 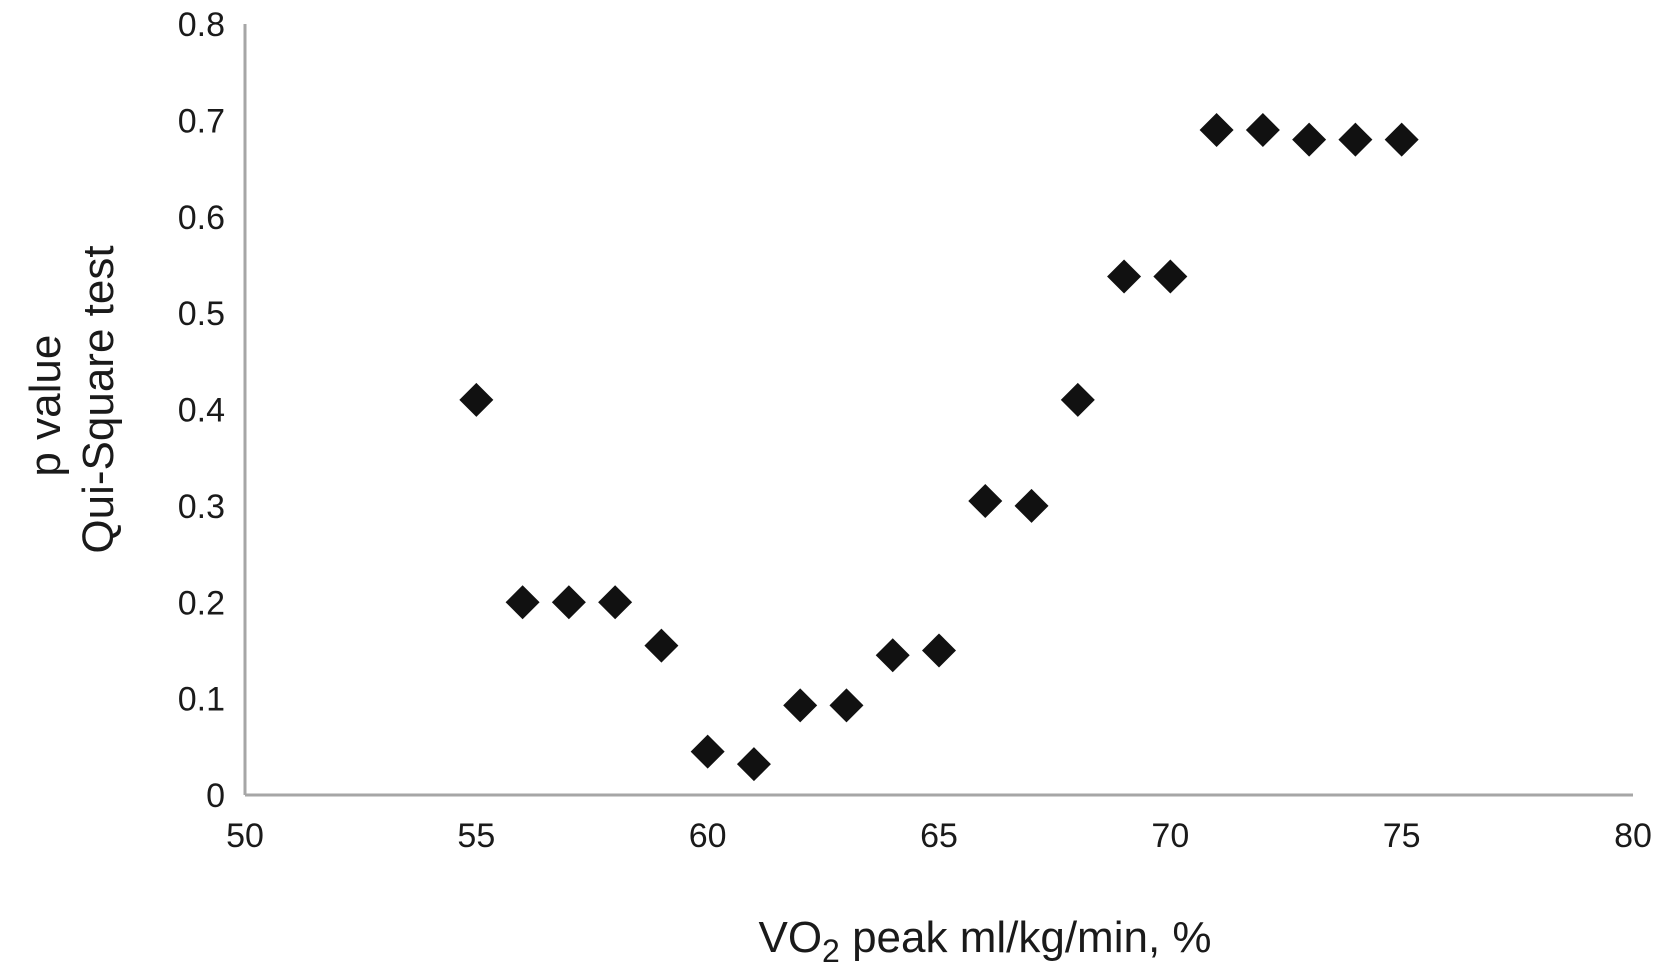 I want to click on x-tick-label: 55, so click(x=476, y=836).